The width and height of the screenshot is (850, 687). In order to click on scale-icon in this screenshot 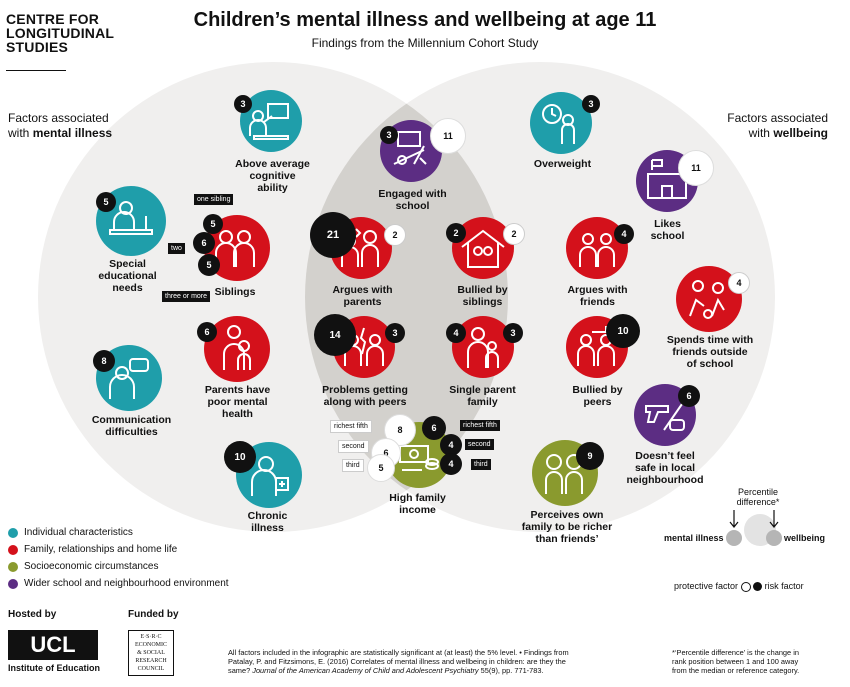, I will do `click(561, 123)`.